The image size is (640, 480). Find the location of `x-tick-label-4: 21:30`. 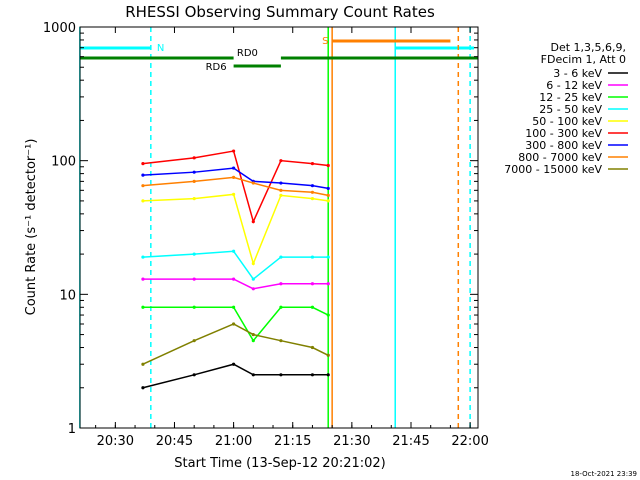

x-tick-label-4: 21:30 is located at coordinates (351, 441).